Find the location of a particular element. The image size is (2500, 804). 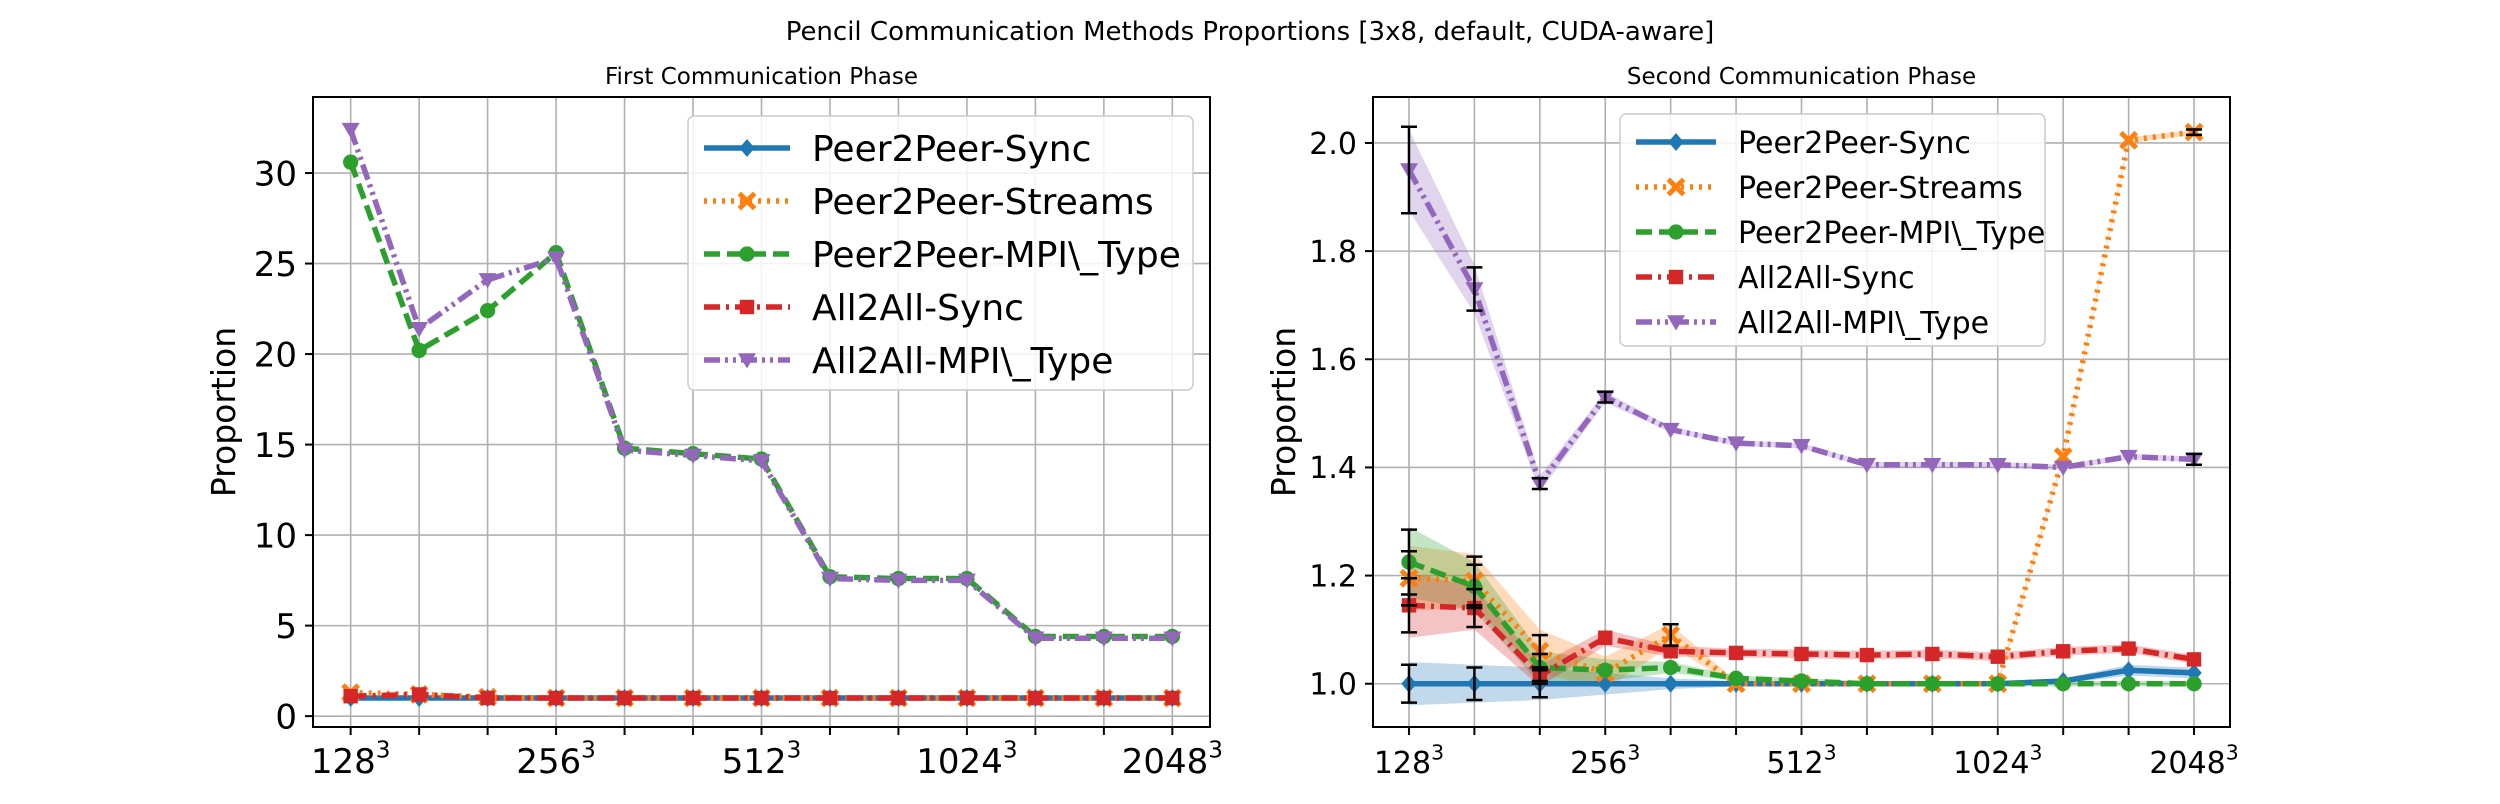

y-tick-label: 2.0 is located at coordinates (1333, 144).